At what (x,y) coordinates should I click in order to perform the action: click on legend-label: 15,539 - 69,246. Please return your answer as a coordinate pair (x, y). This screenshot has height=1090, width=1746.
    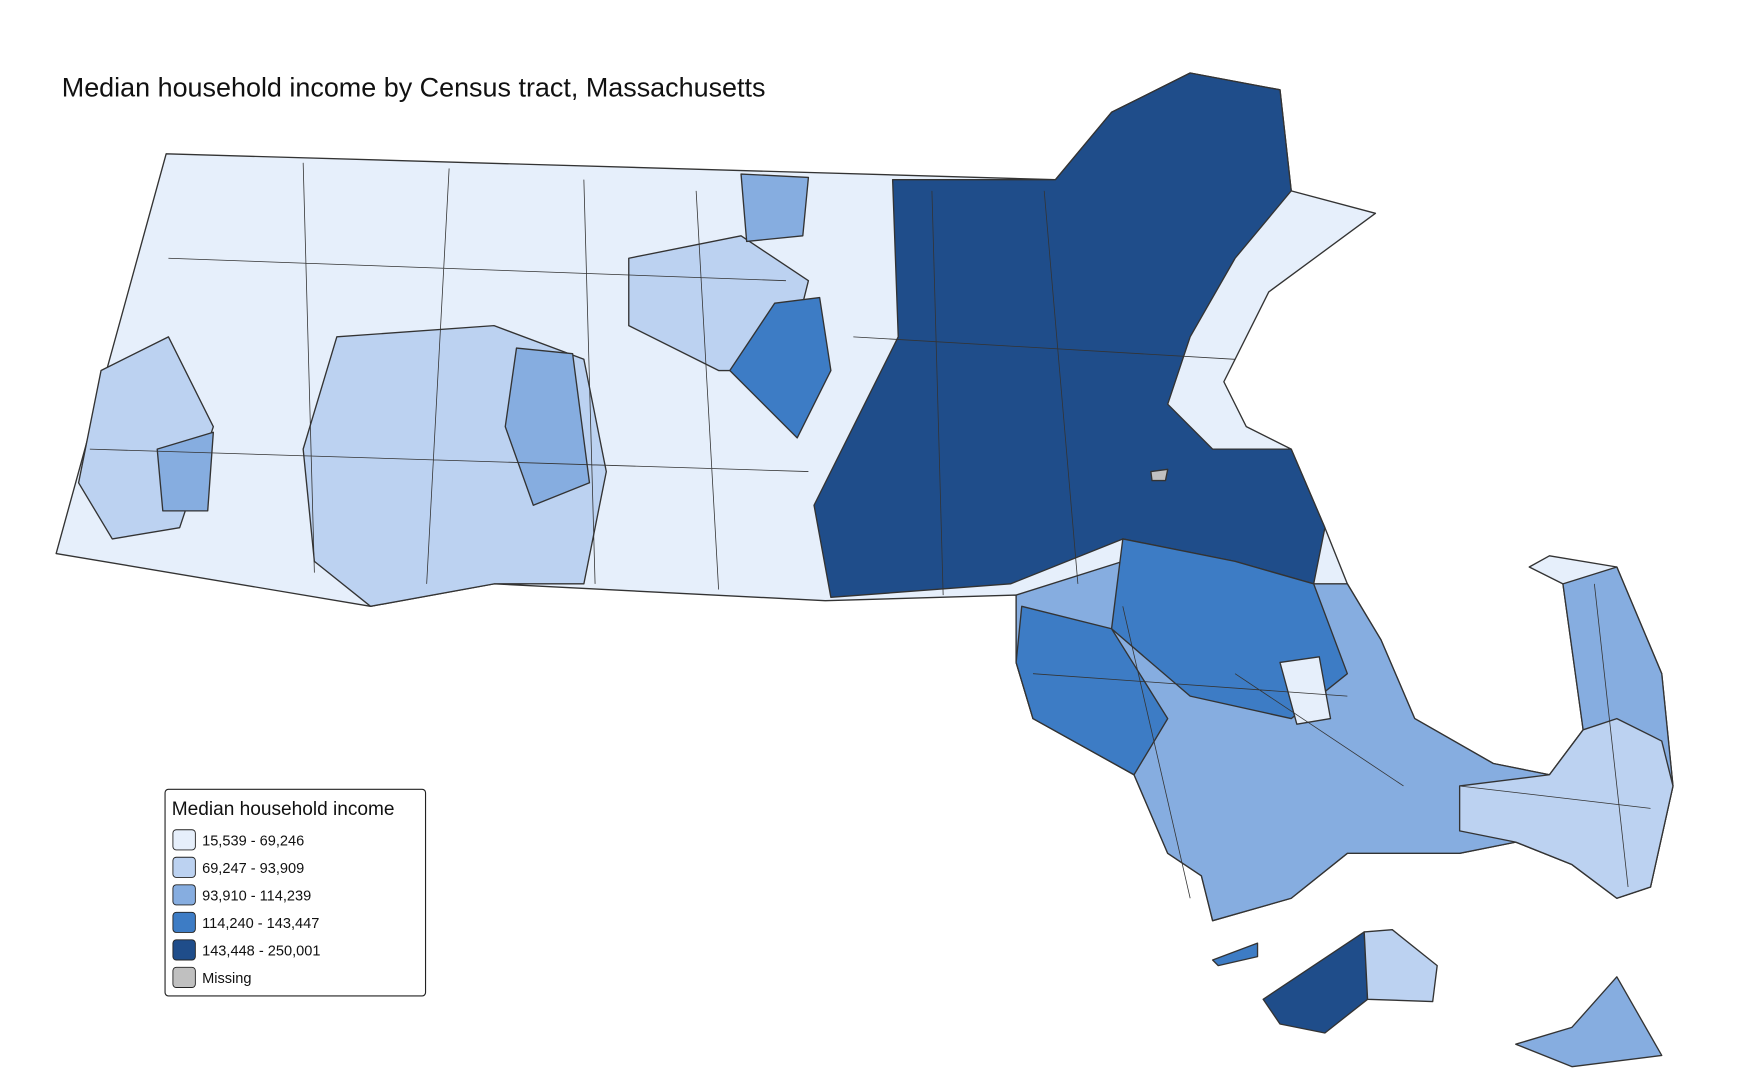
    Looking at the image, I should click on (253, 841).